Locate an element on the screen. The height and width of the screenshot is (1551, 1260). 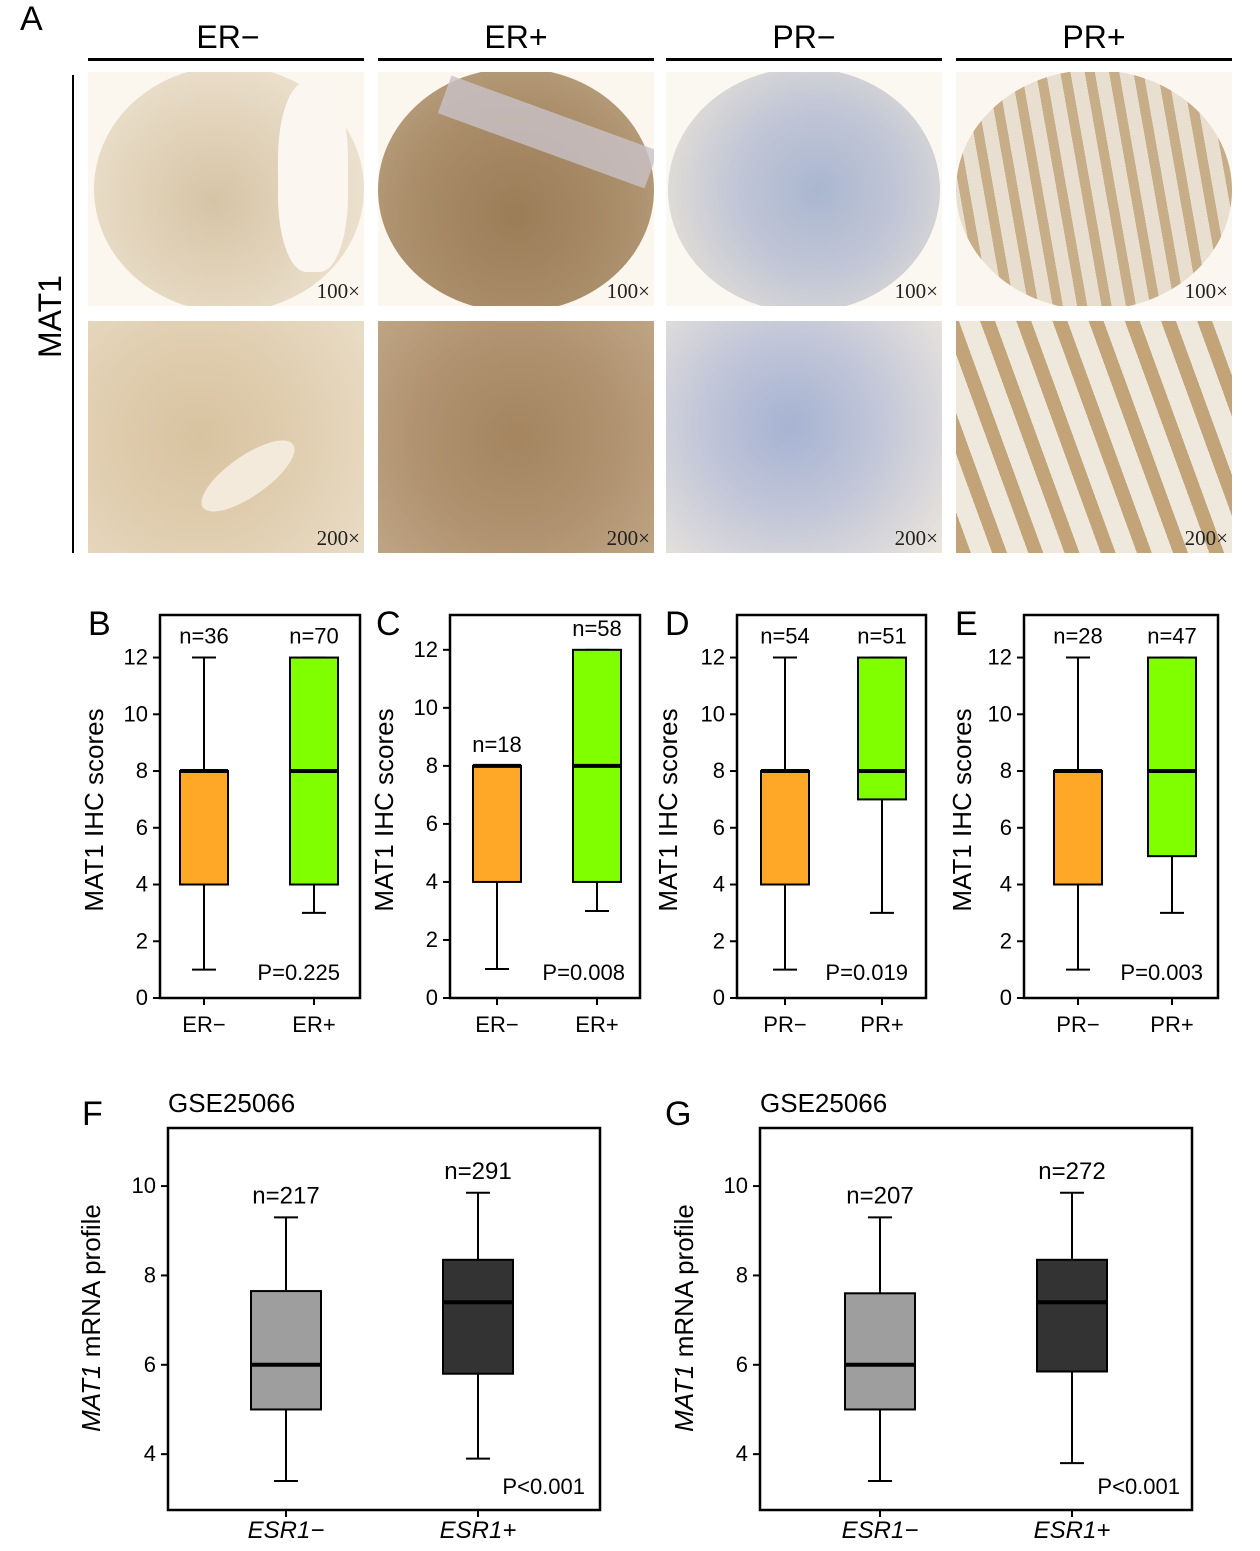
col-rule-pr-neg is located at coordinates (804, 59).